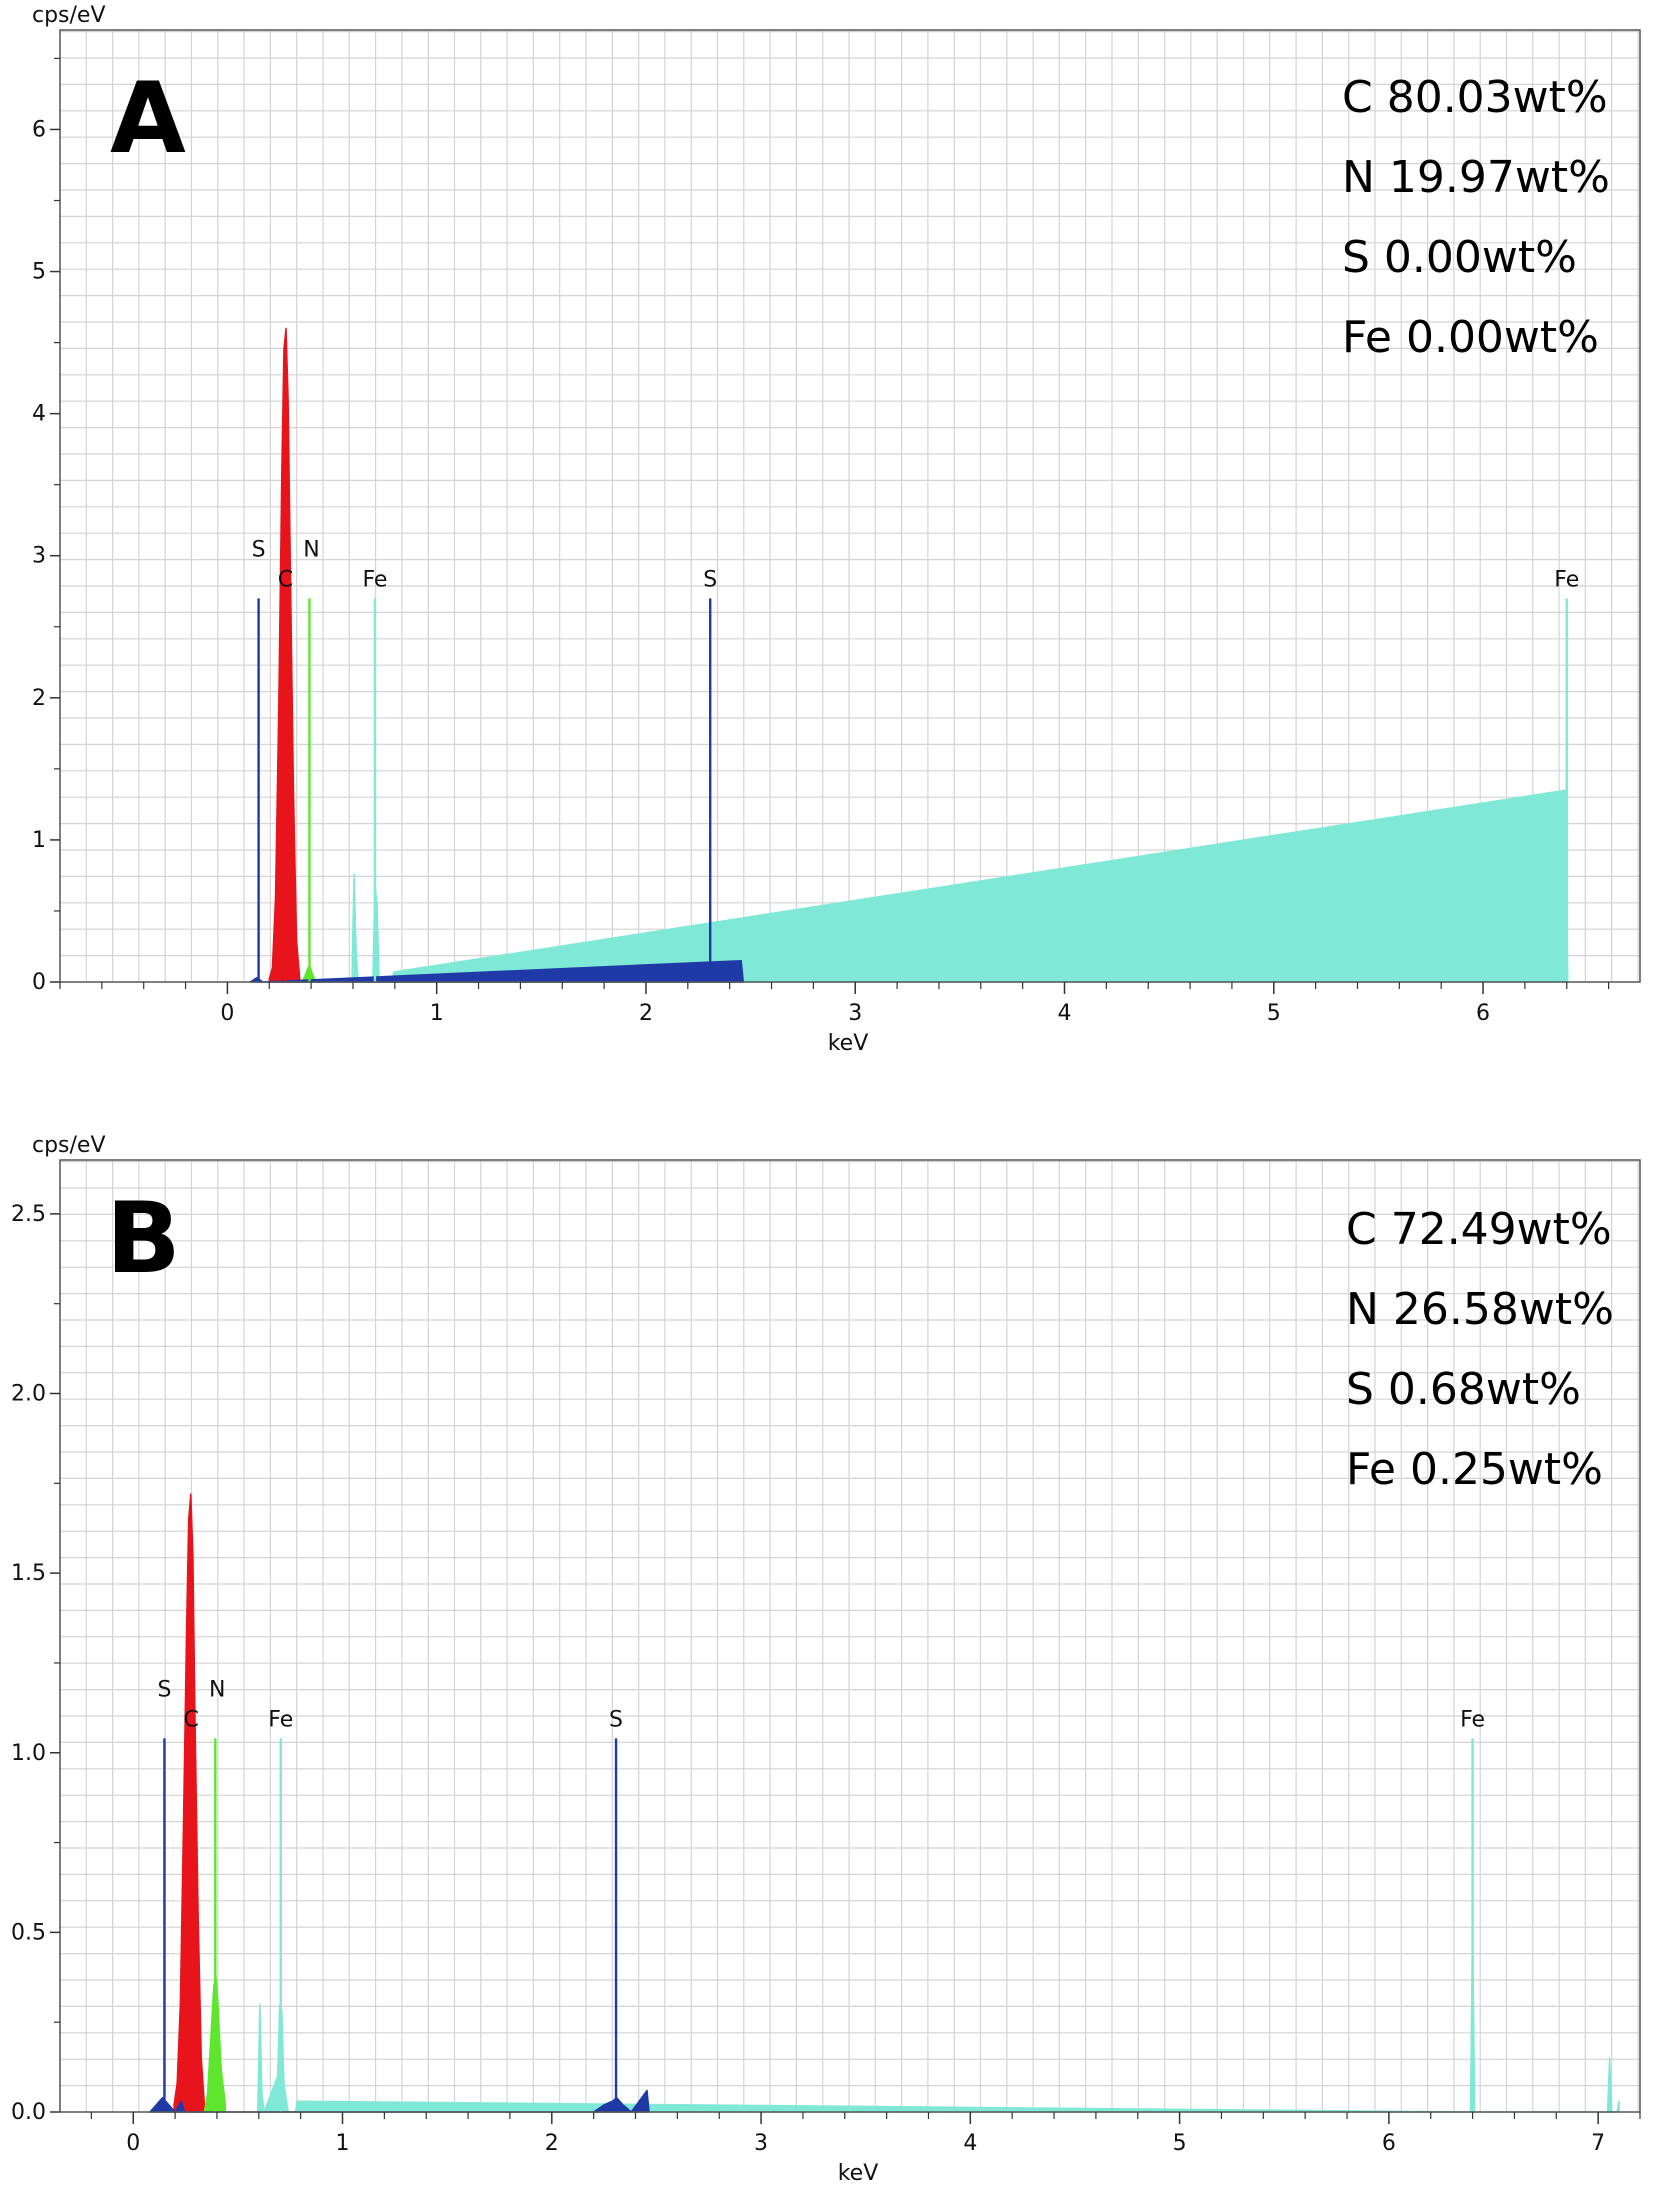 This screenshot has width=1654, height=2186. Describe the element at coordinates (143, 1239) in the screenshot. I see `panel-b-label: B` at that location.